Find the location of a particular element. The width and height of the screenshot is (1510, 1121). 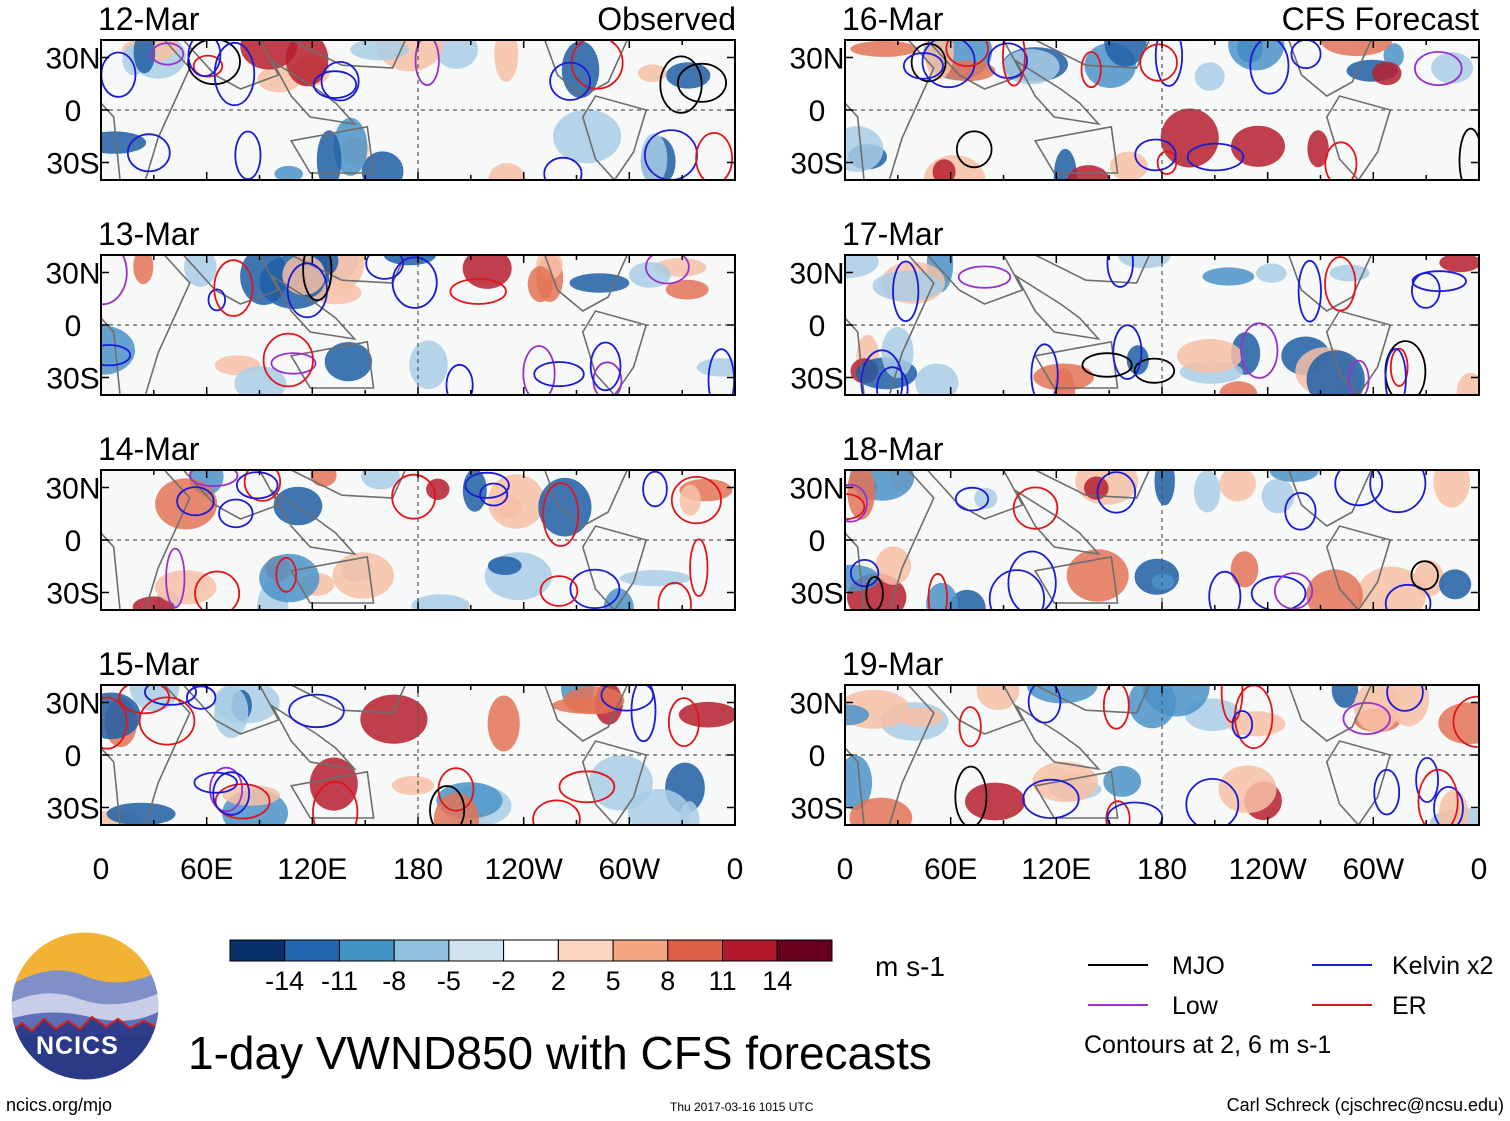

panel-date: 15-Mar is located at coordinates (149, 664).